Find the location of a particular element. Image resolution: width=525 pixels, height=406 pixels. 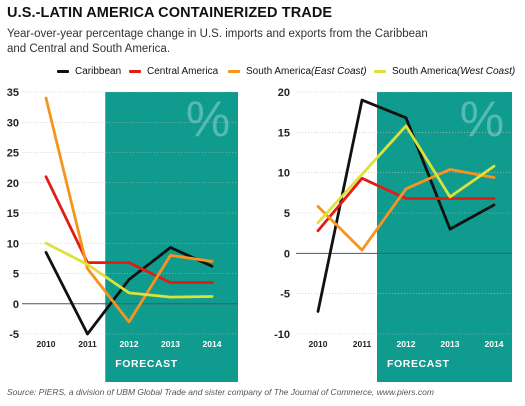

exports-x-tick-label: 2013 is located at coordinates (450, 344).